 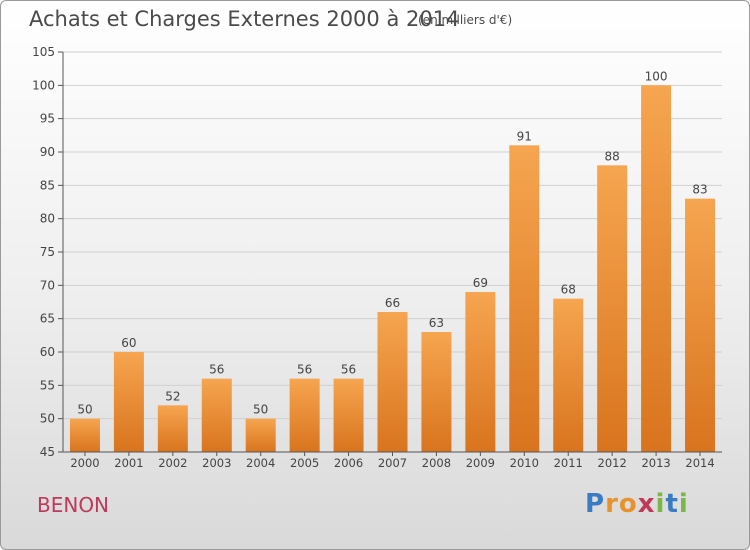 I want to click on proxiti-logo: Proxiti, so click(x=637, y=504).